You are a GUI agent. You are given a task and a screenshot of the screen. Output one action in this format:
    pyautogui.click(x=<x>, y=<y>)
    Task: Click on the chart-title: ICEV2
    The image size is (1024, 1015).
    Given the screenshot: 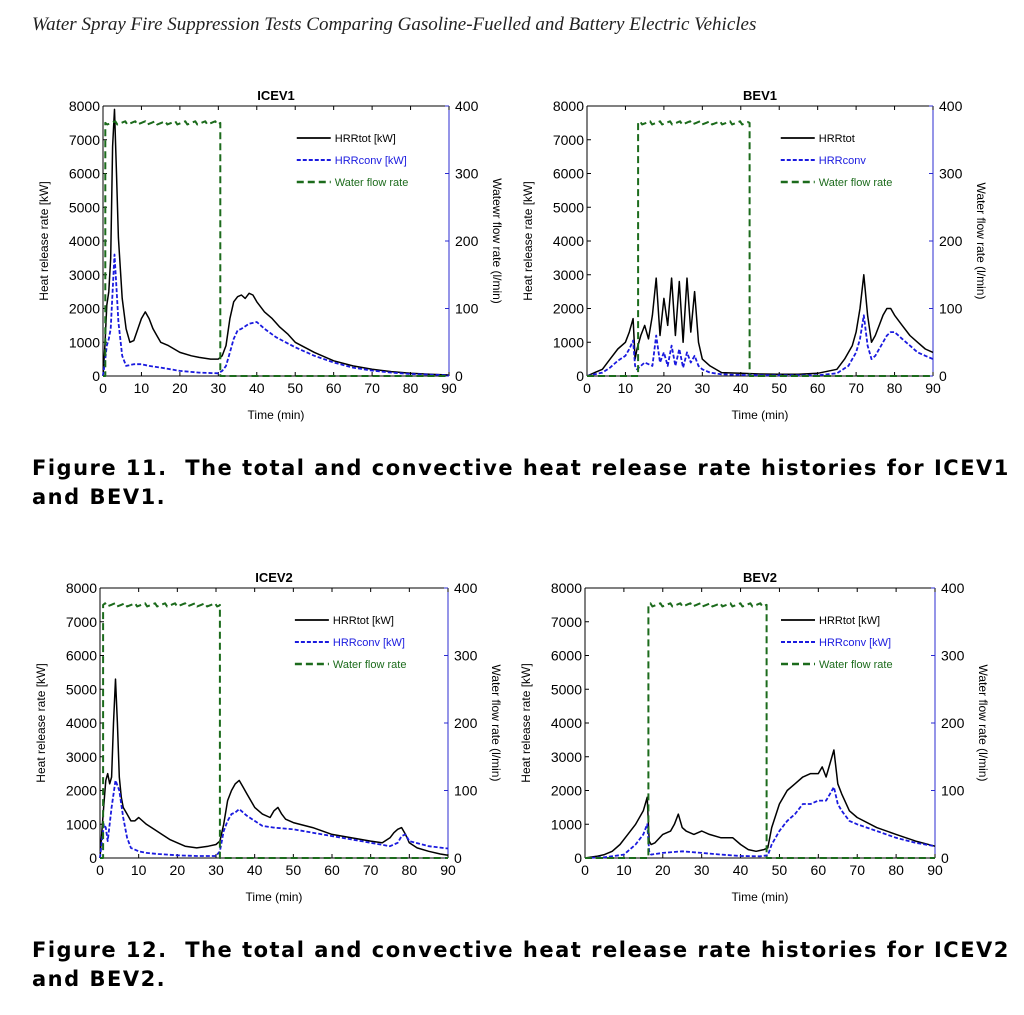 What is the action you would take?
    pyautogui.click(x=274, y=577)
    